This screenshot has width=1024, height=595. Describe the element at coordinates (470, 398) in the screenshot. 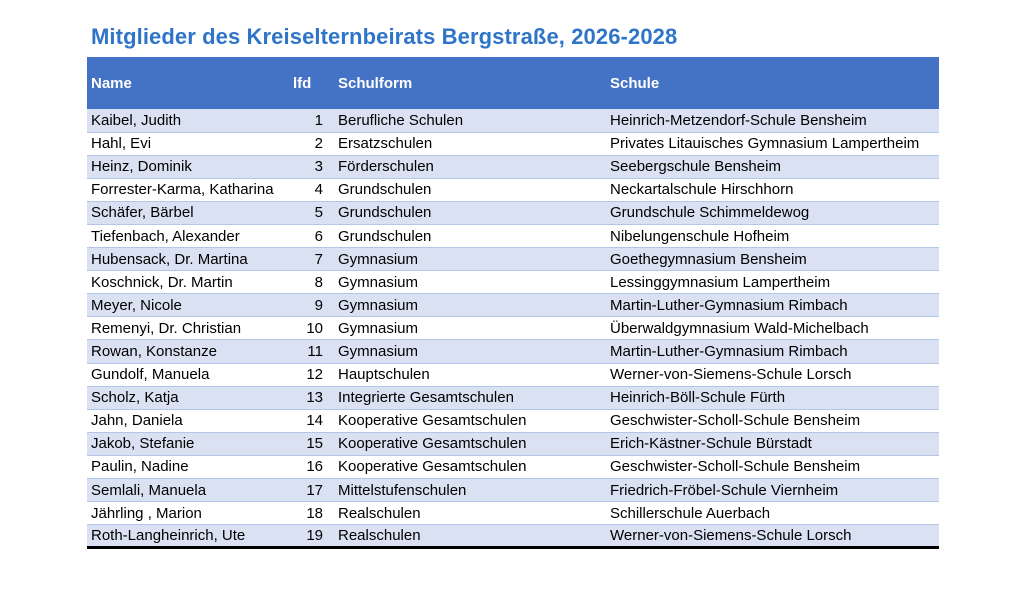

I see `cell-schulform: Integrierte Gesamtschulen` at that location.